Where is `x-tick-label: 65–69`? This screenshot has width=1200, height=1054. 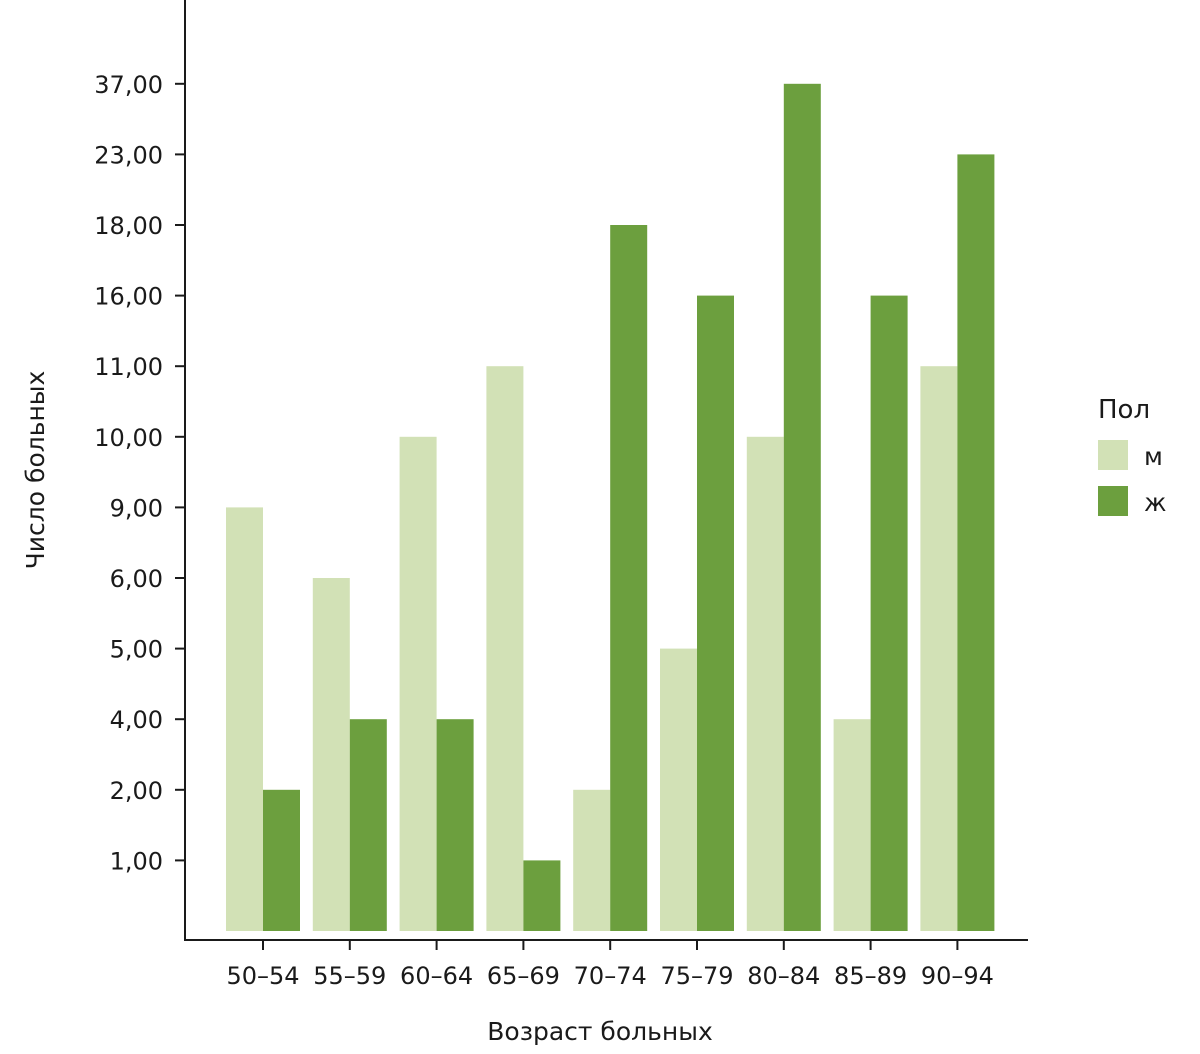 x-tick-label: 65–69 is located at coordinates (523, 976).